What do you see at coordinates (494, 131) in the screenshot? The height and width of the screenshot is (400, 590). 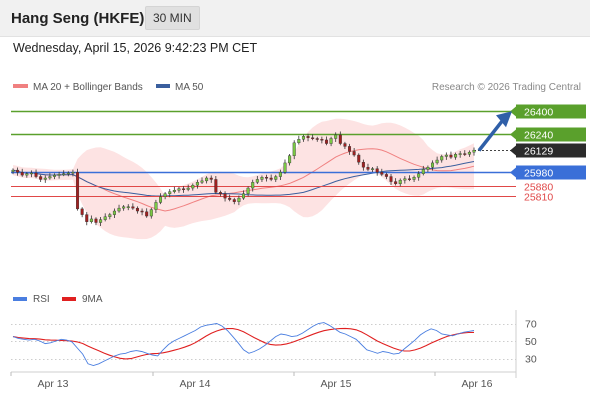 I see `forecast-layer` at bounding box center [494, 131].